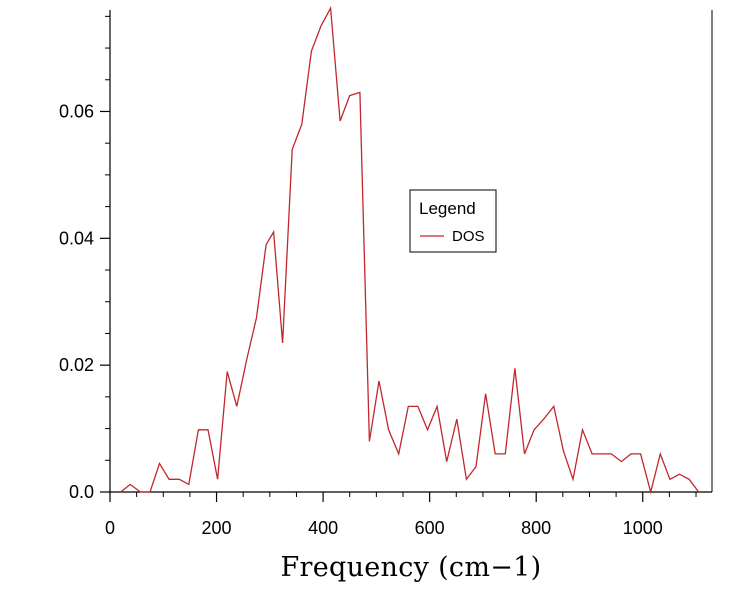  What do you see at coordinates (430, 528) in the screenshot?
I see `x-tick-label: 600` at bounding box center [430, 528].